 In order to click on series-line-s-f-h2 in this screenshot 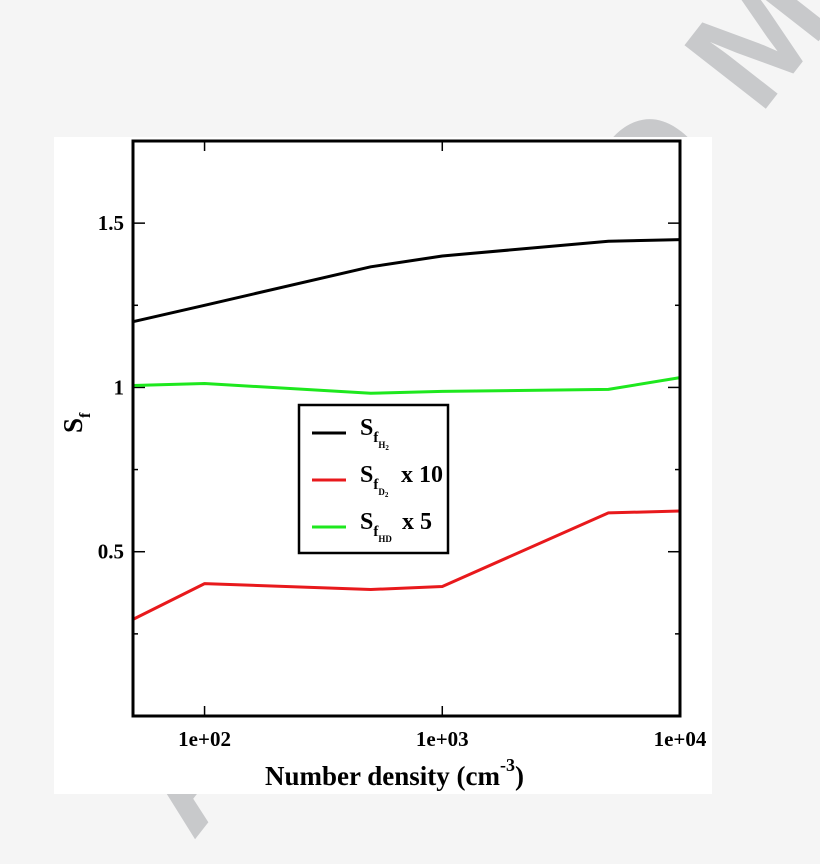, I will do `click(406, 281)`.